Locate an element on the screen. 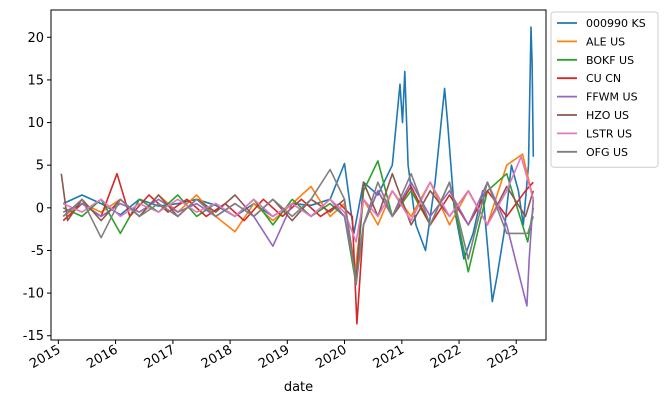 Image resolution: width=665 pixels, height=405 pixels. x-tick-label: 2019 is located at coordinates (274, 357).